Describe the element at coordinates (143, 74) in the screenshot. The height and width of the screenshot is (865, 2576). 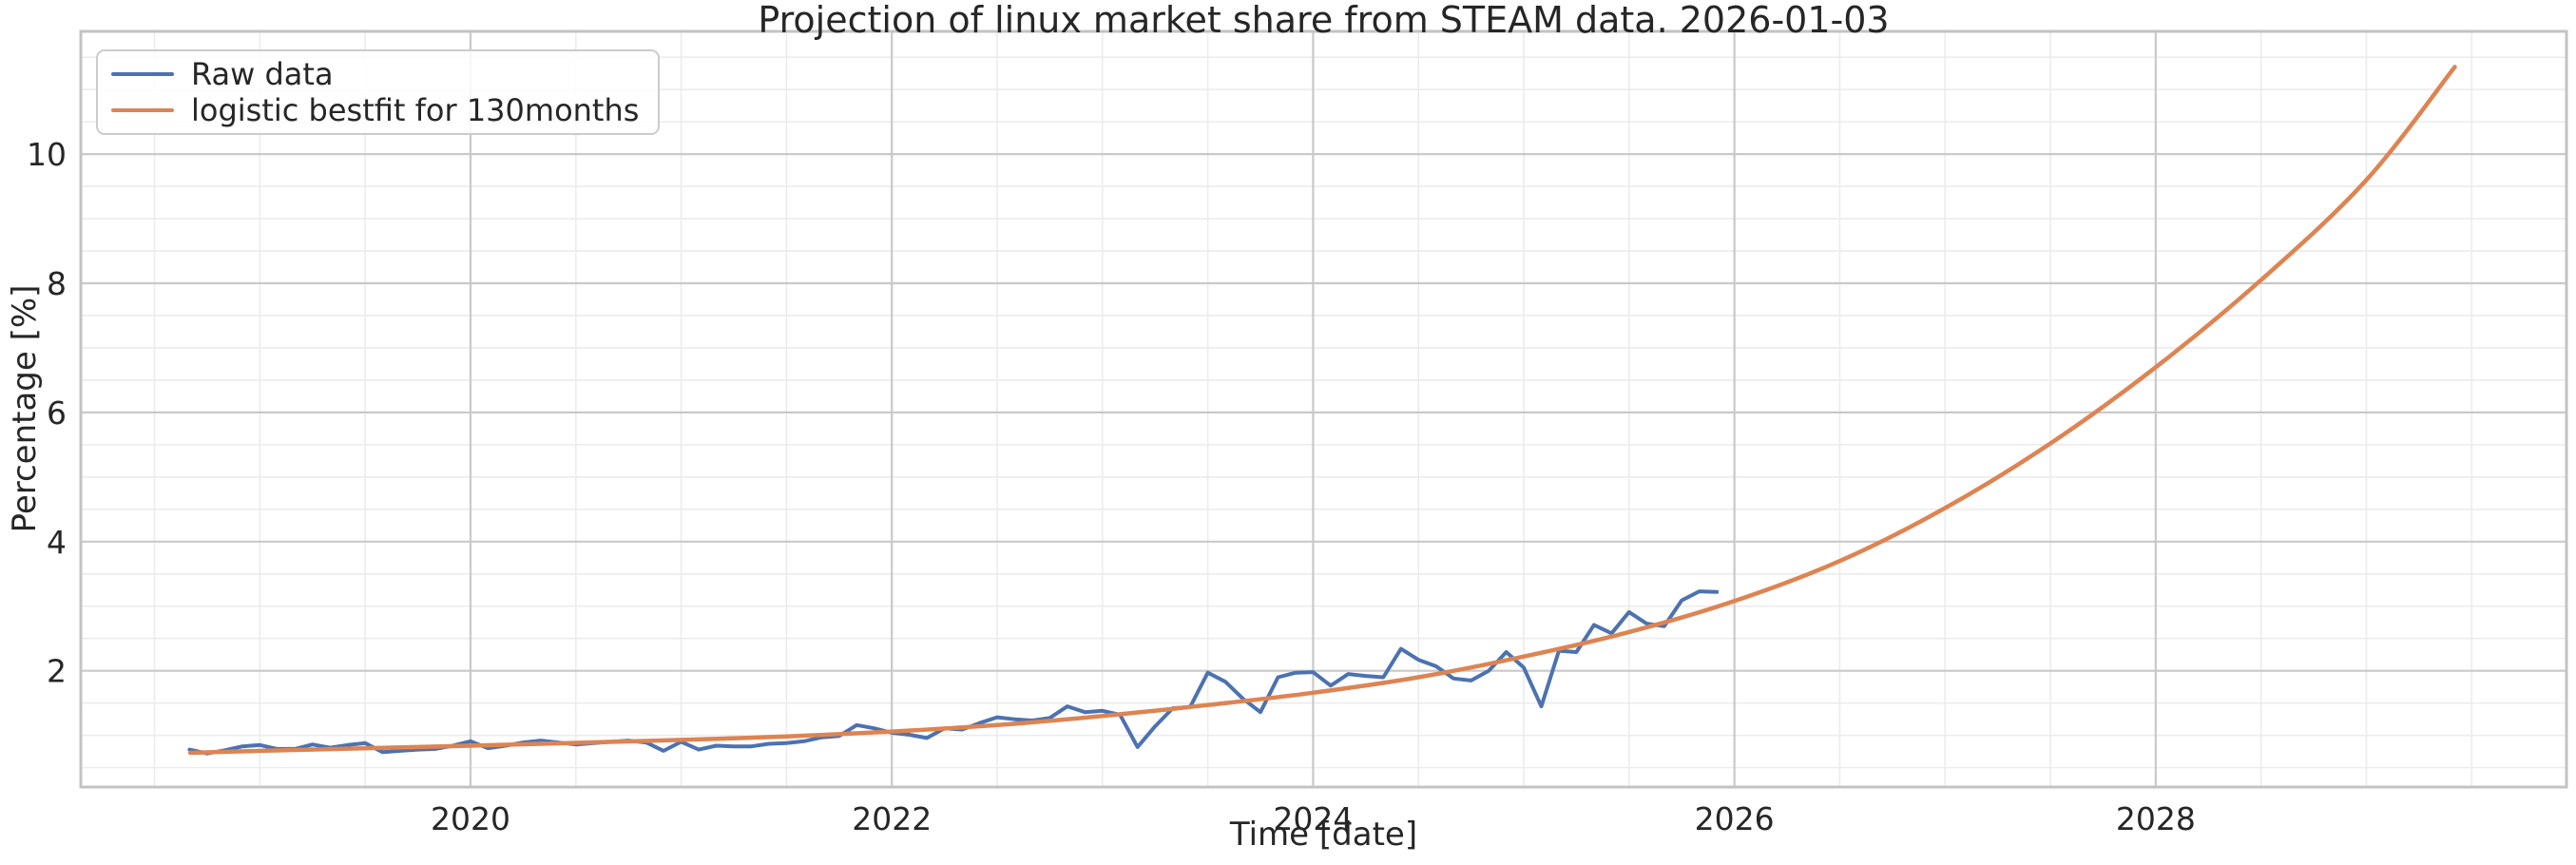
I see `legend-line-sample-raw` at that location.